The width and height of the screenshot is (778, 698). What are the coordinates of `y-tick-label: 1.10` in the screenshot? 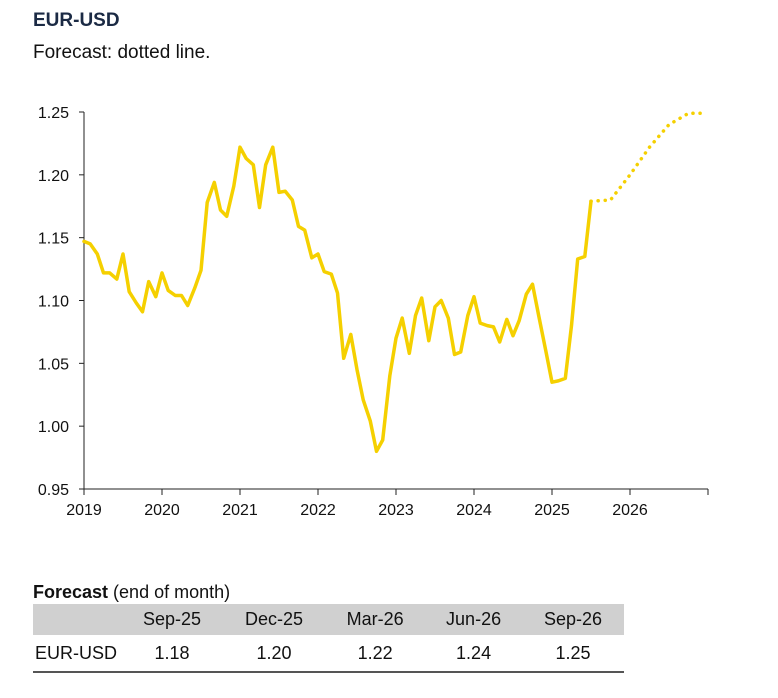 It's located at (53, 302).